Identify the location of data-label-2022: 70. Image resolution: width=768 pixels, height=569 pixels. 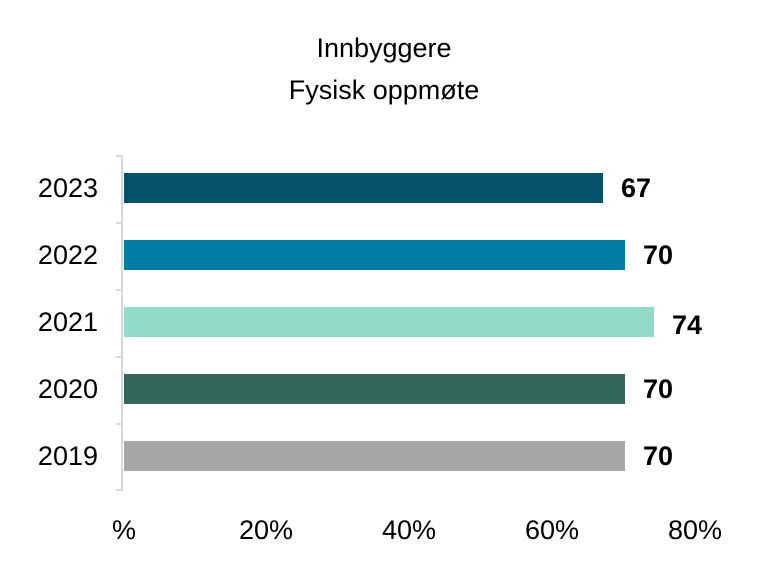
(658, 255).